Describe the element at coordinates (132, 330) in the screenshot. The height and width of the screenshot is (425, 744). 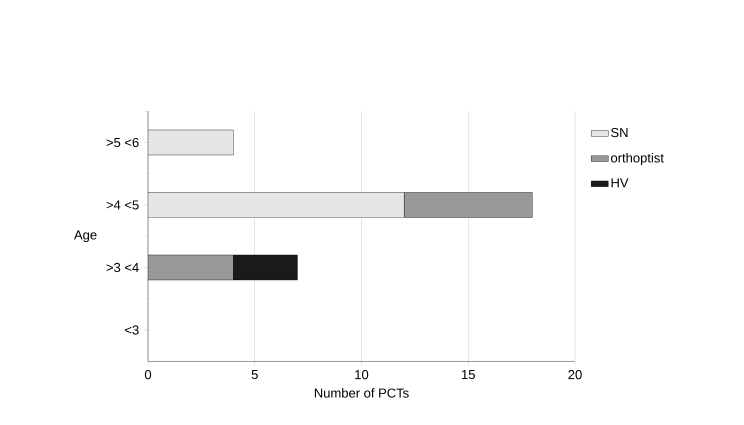
I see `y-tick-label: <3` at that location.